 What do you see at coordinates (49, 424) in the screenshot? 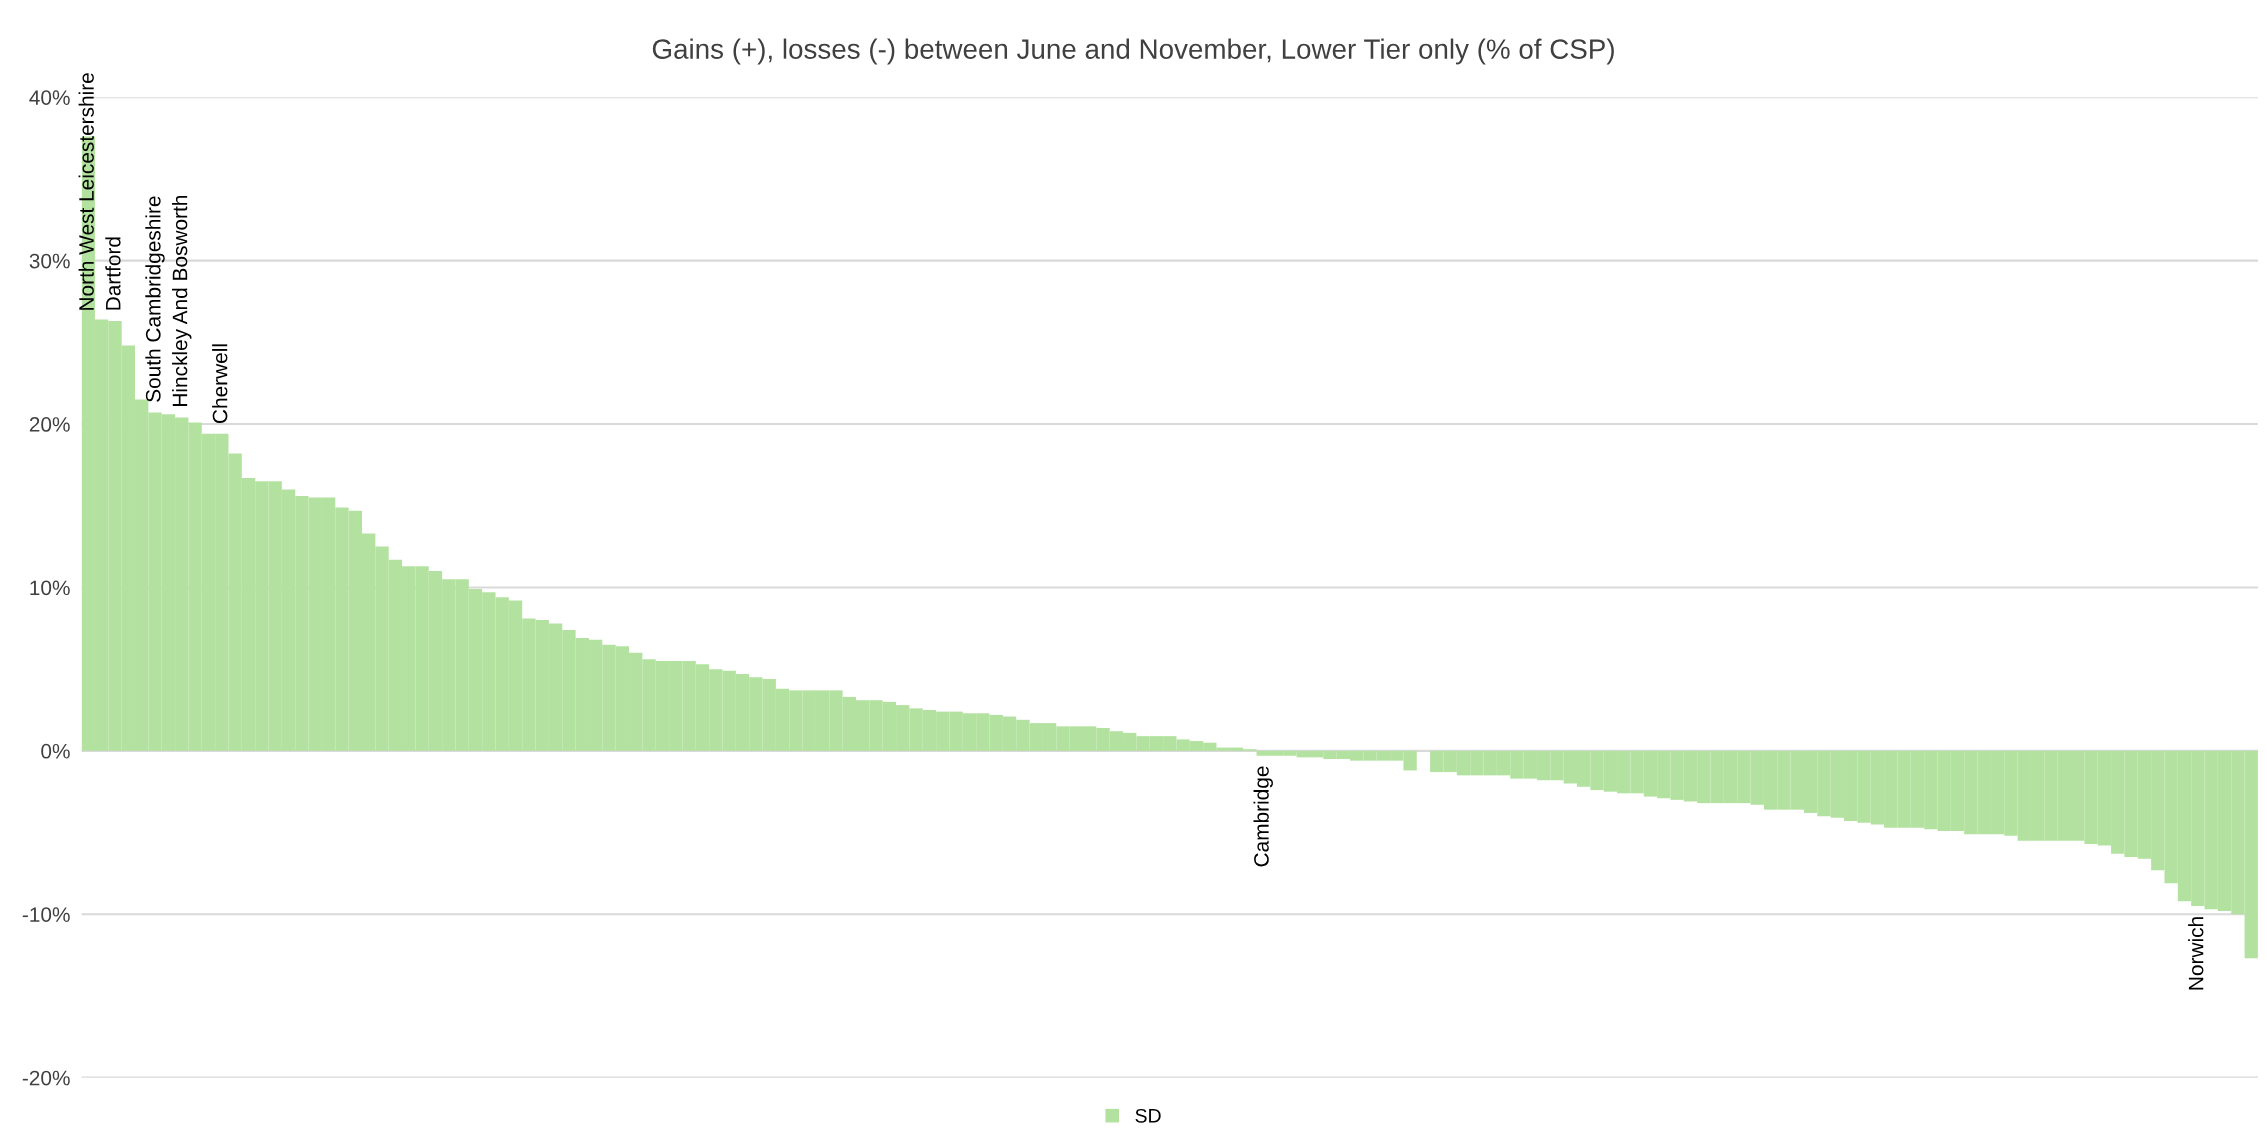
I see `y-tick-label: 20%` at bounding box center [49, 424].